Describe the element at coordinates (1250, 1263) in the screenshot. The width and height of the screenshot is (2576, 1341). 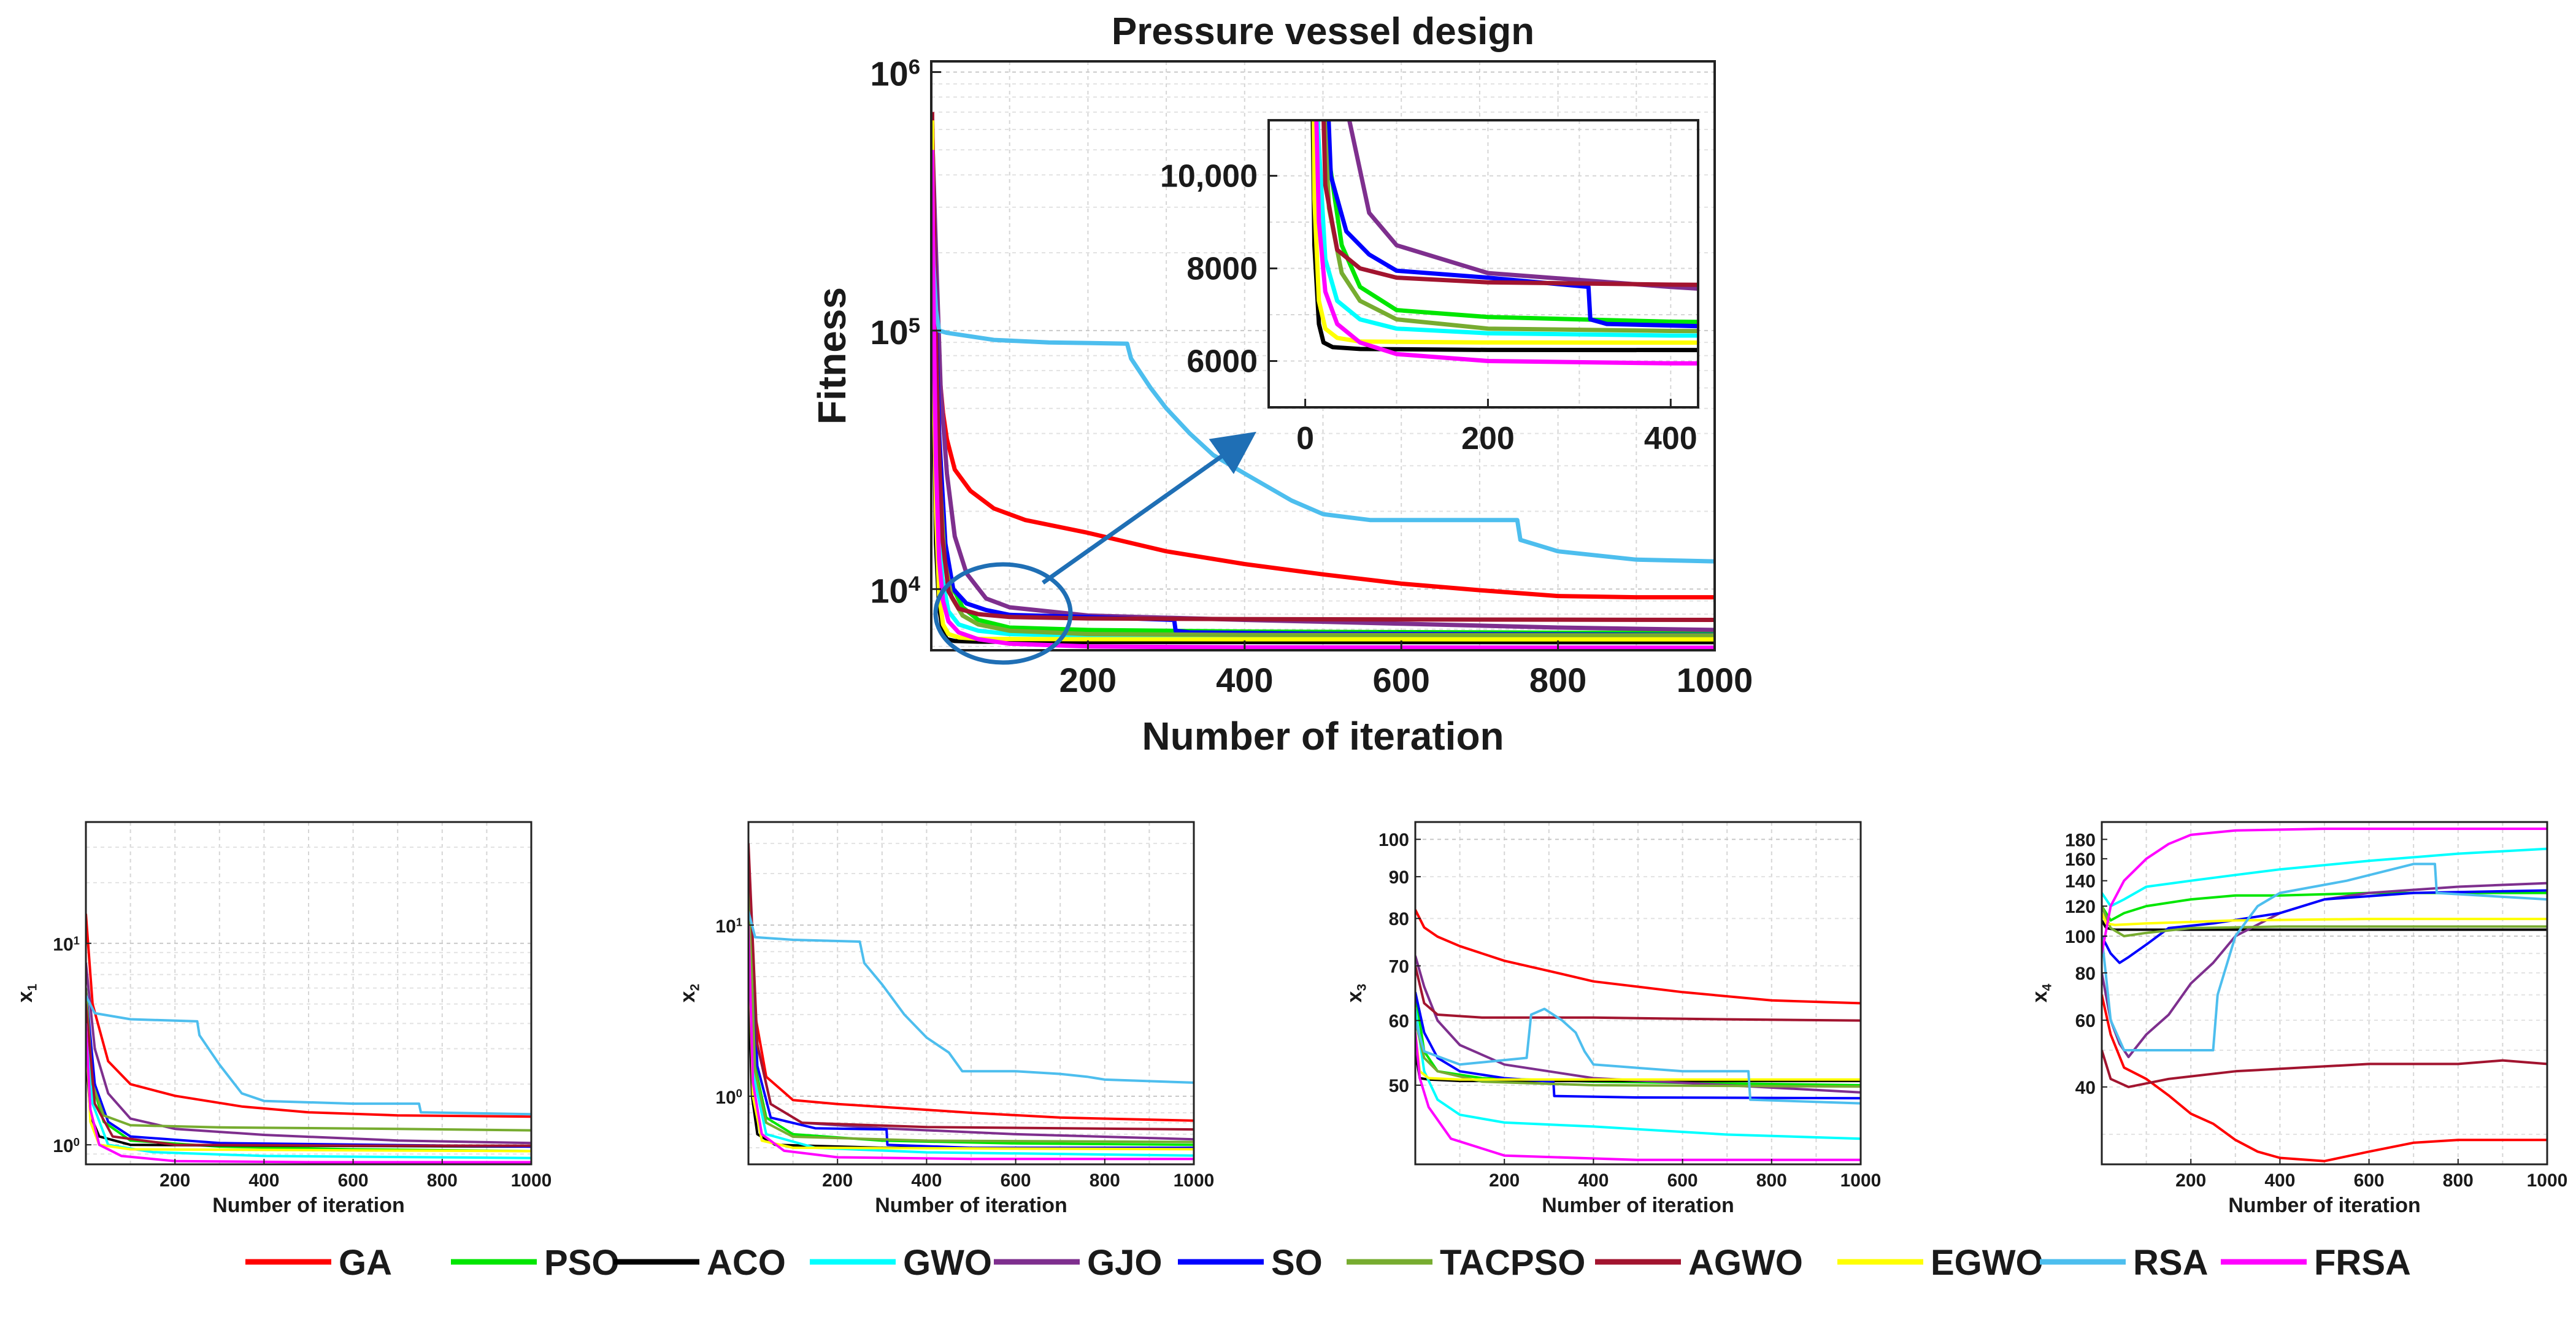
I see `legend-item-so: SO` at that location.